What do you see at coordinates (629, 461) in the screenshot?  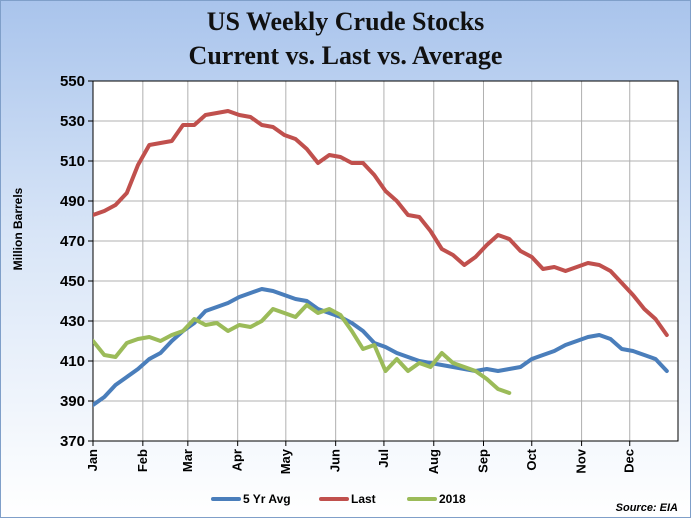 I see `x-tick-label: Dec` at bounding box center [629, 461].